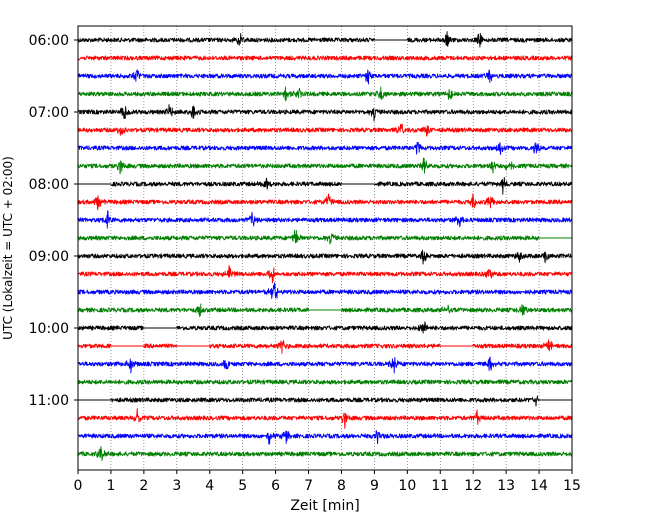  What do you see at coordinates (324, 506) in the screenshot?
I see `x-axis-label: Zeit [min]` at bounding box center [324, 506].